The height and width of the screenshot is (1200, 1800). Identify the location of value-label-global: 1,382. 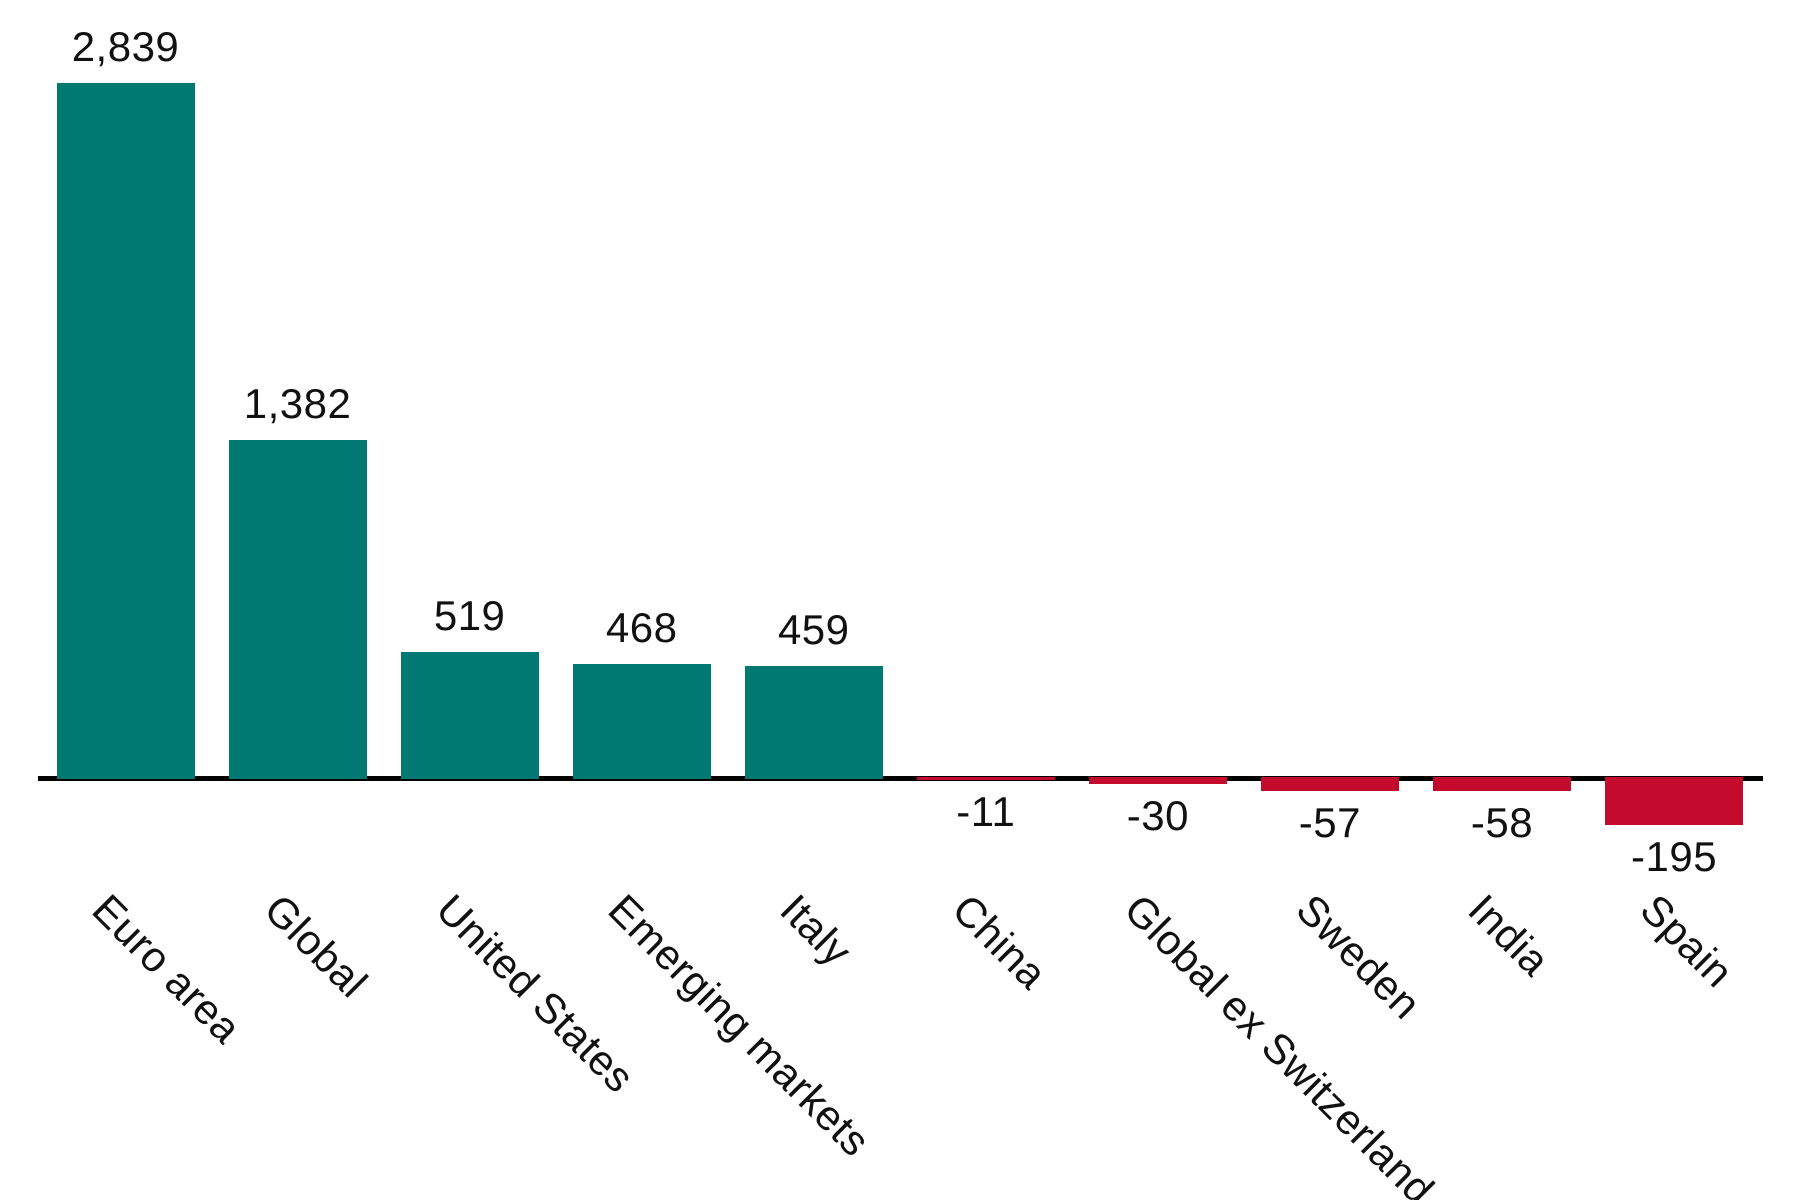
(297, 404).